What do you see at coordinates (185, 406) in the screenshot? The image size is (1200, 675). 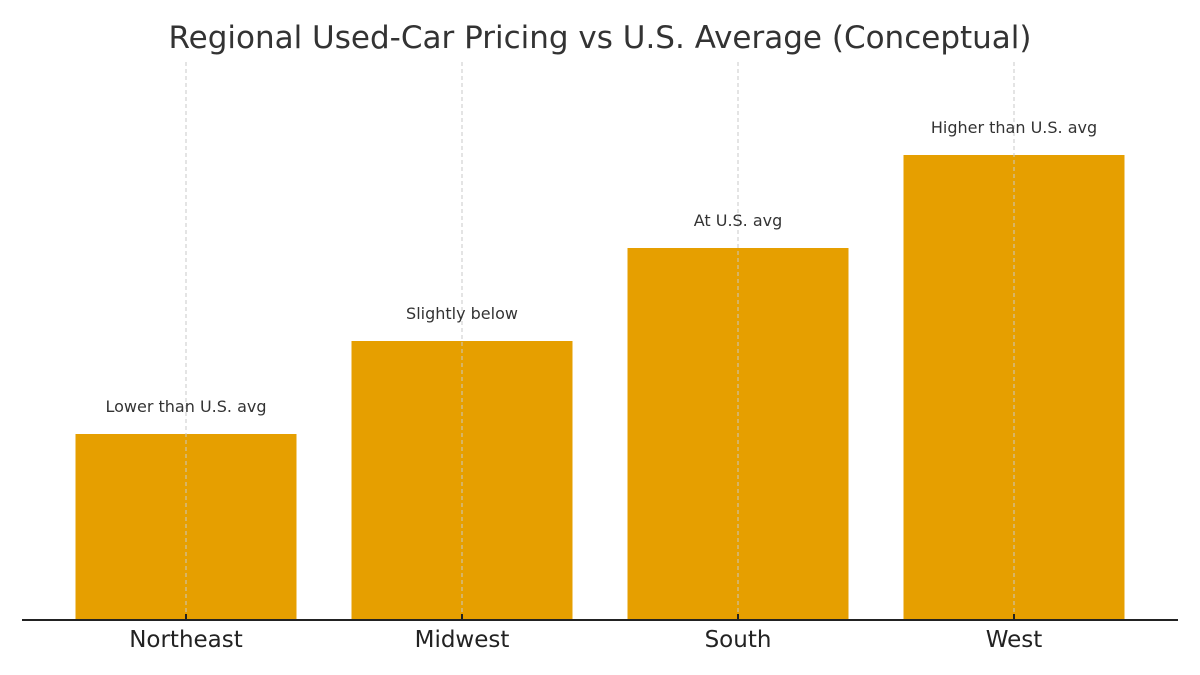 I see `bar-annotation: Lower than U.S. avg` at bounding box center [185, 406].